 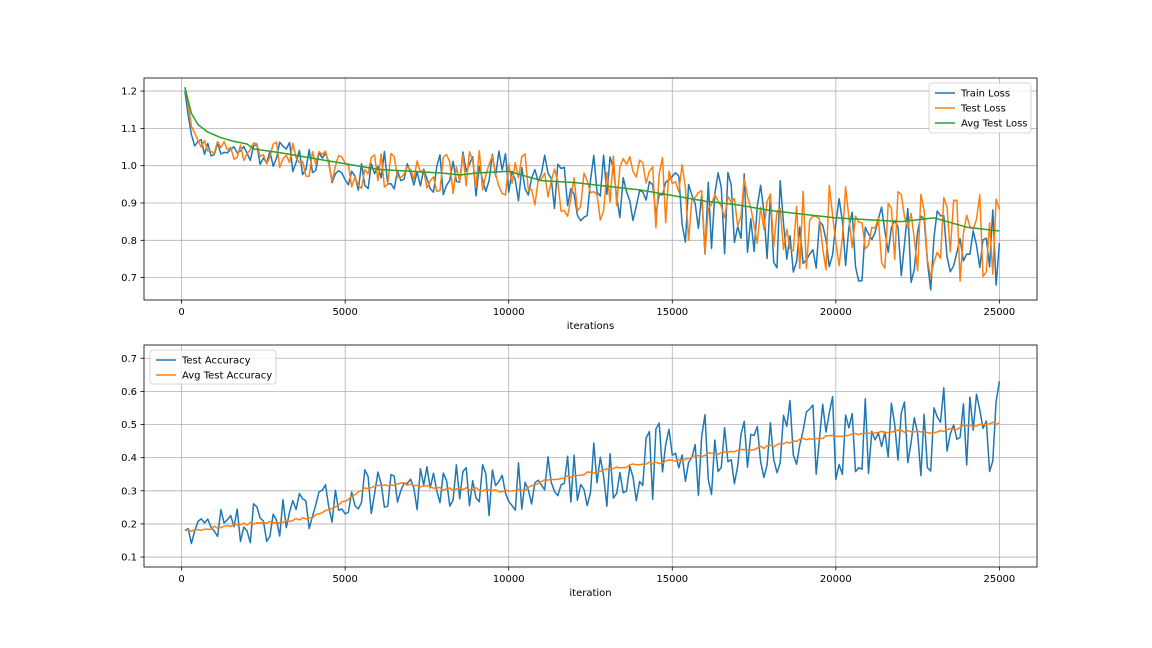 What do you see at coordinates (590, 593) in the screenshot?
I see `x-axis-label: iteration` at bounding box center [590, 593].